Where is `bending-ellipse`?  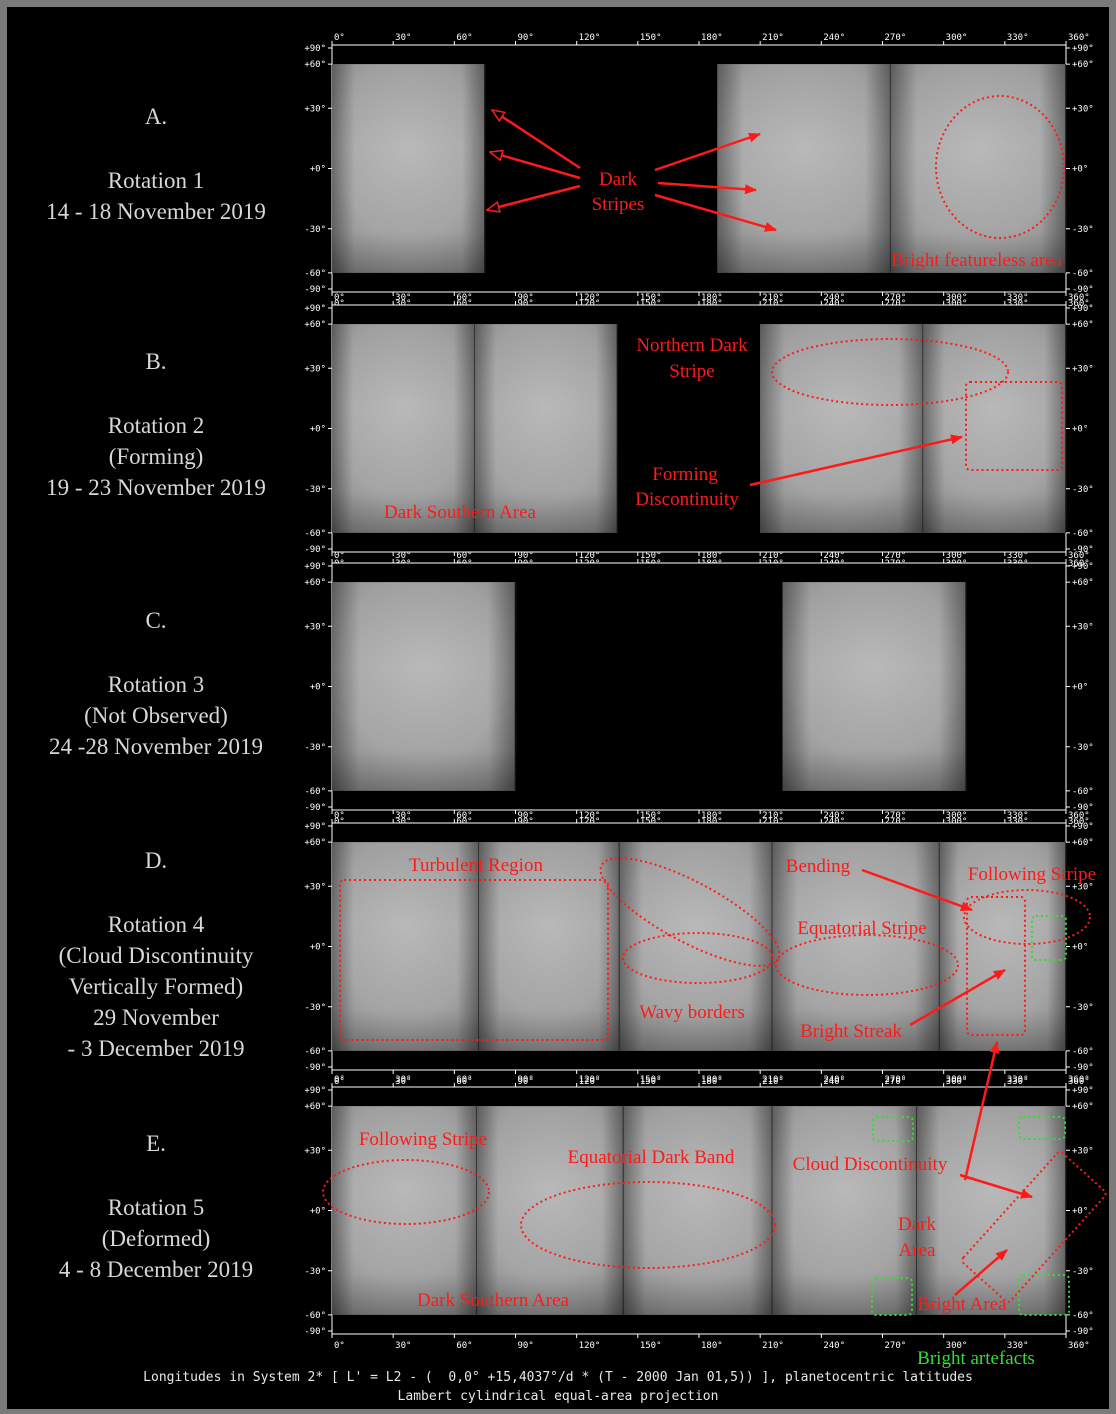
bending-ellipse is located at coordinates (690, 912).